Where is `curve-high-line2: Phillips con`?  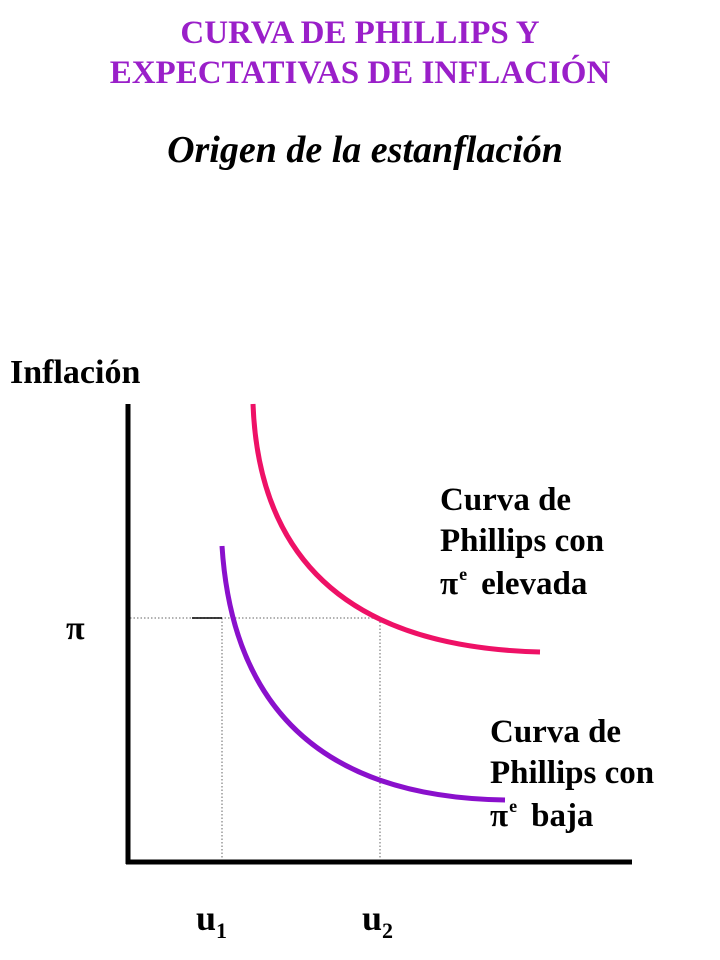
curve-high-line2: Phillips con is located at coordinates (522, 541).